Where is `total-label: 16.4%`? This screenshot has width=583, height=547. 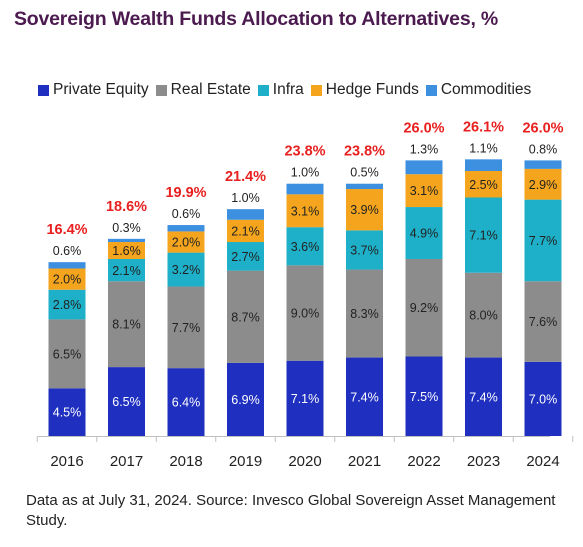
total-label: 16.4% is located at coordinates (66, 230).